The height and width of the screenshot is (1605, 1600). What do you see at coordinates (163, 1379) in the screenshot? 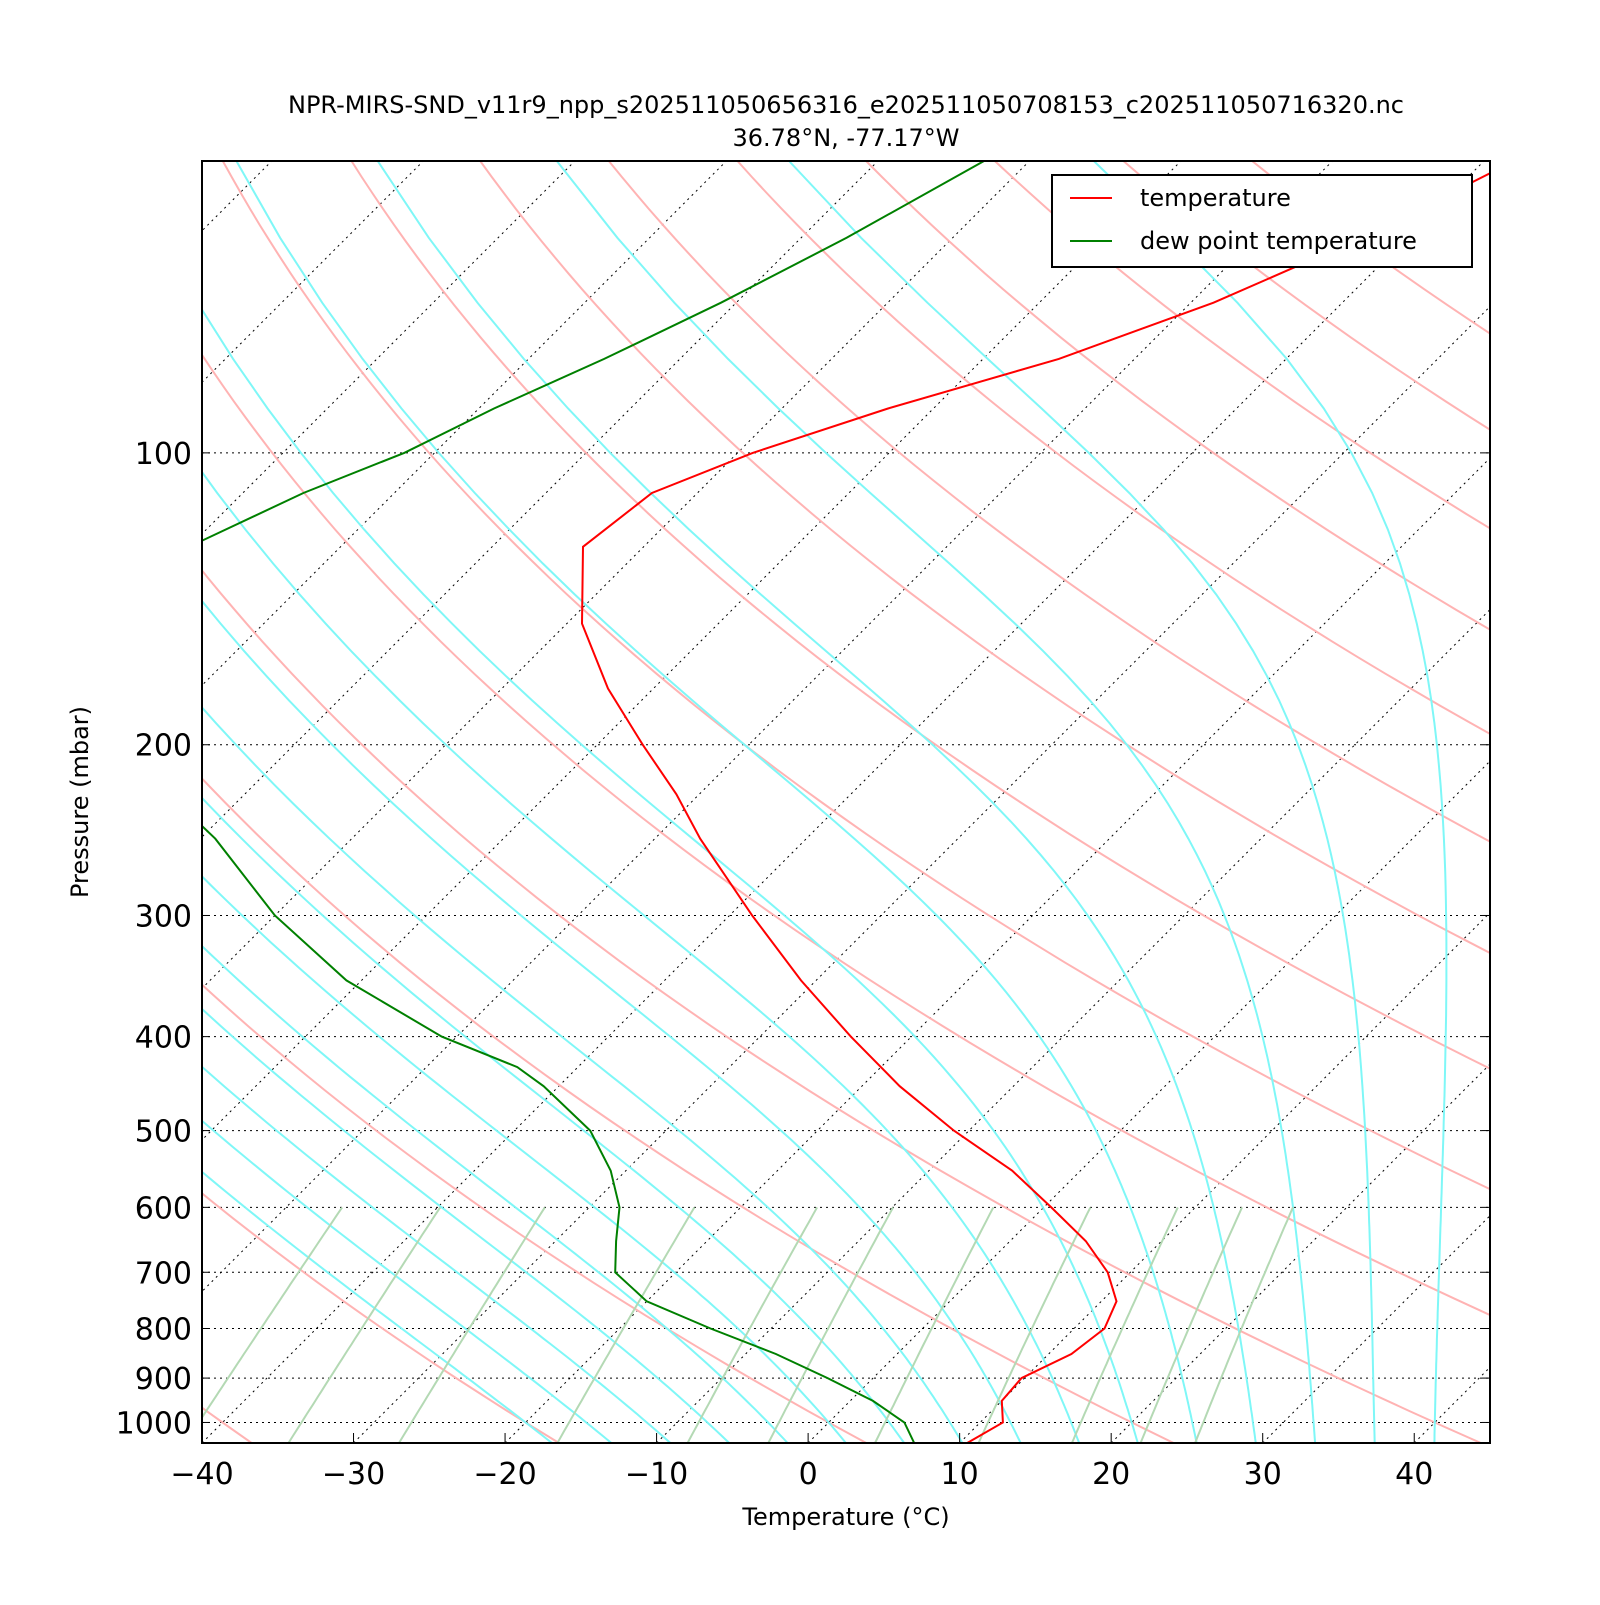
I see `y-tick-label: 900` at bounding box center [163, 1379].